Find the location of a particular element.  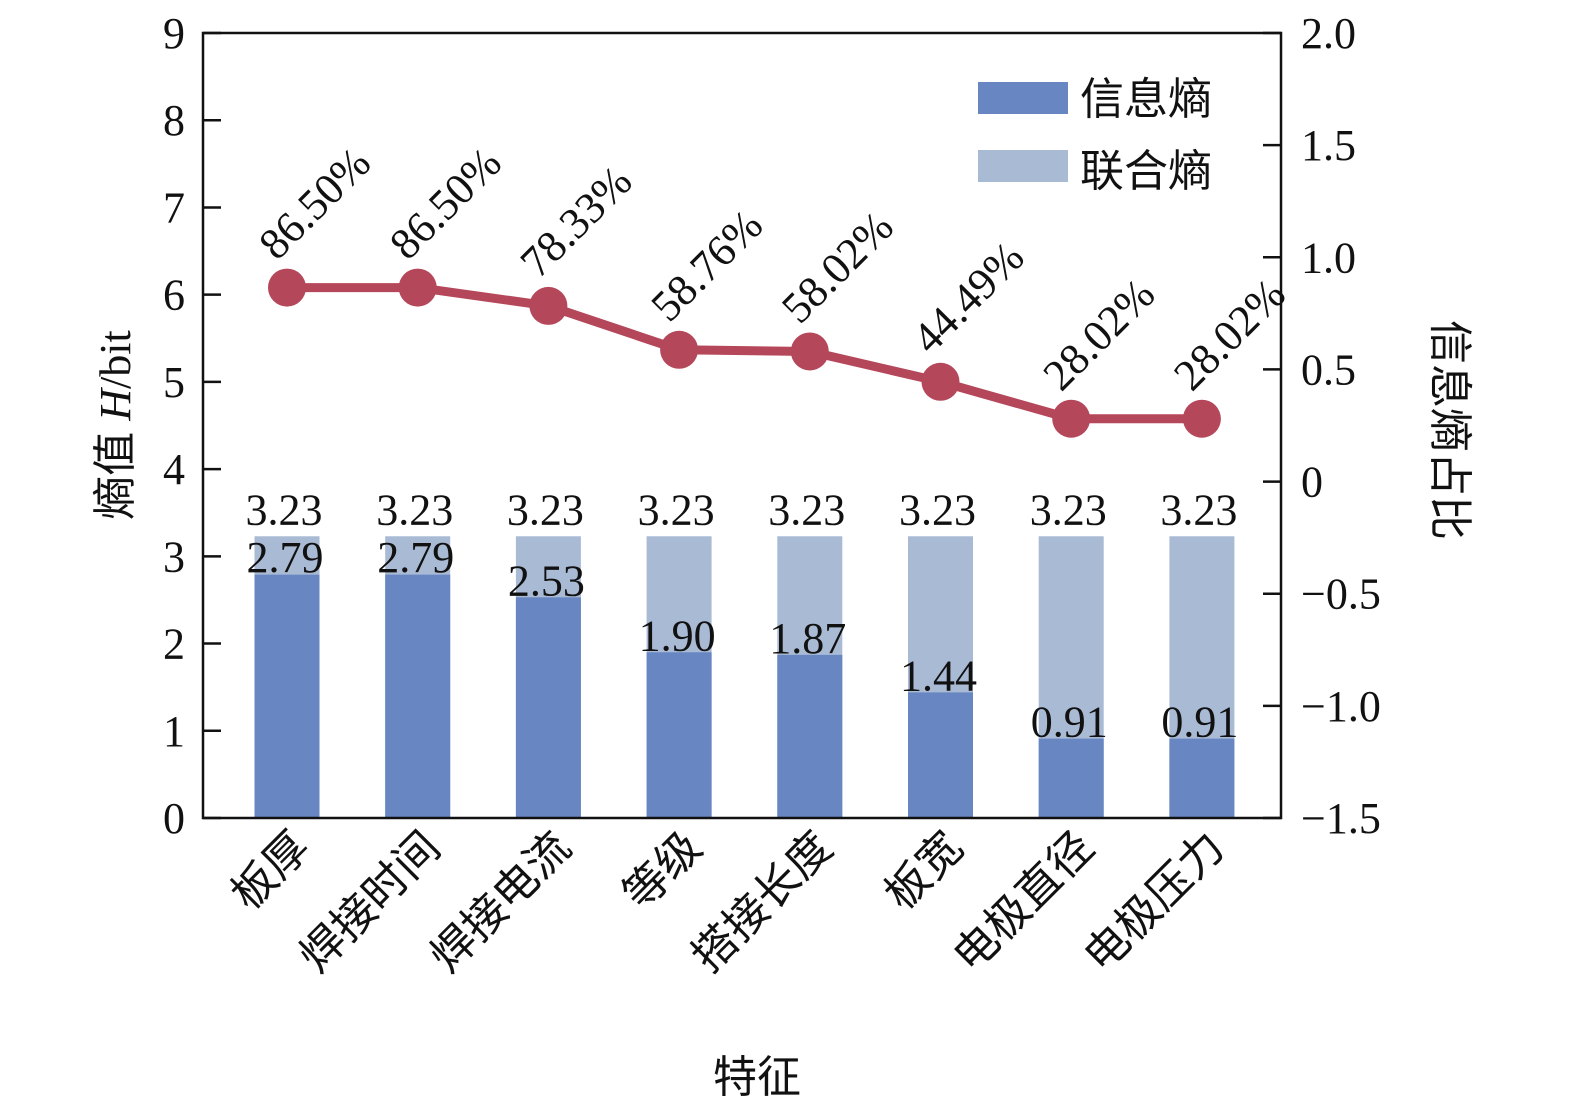

y2-axis-label: 信息熵占比 is located at coordinates (1449, 430).